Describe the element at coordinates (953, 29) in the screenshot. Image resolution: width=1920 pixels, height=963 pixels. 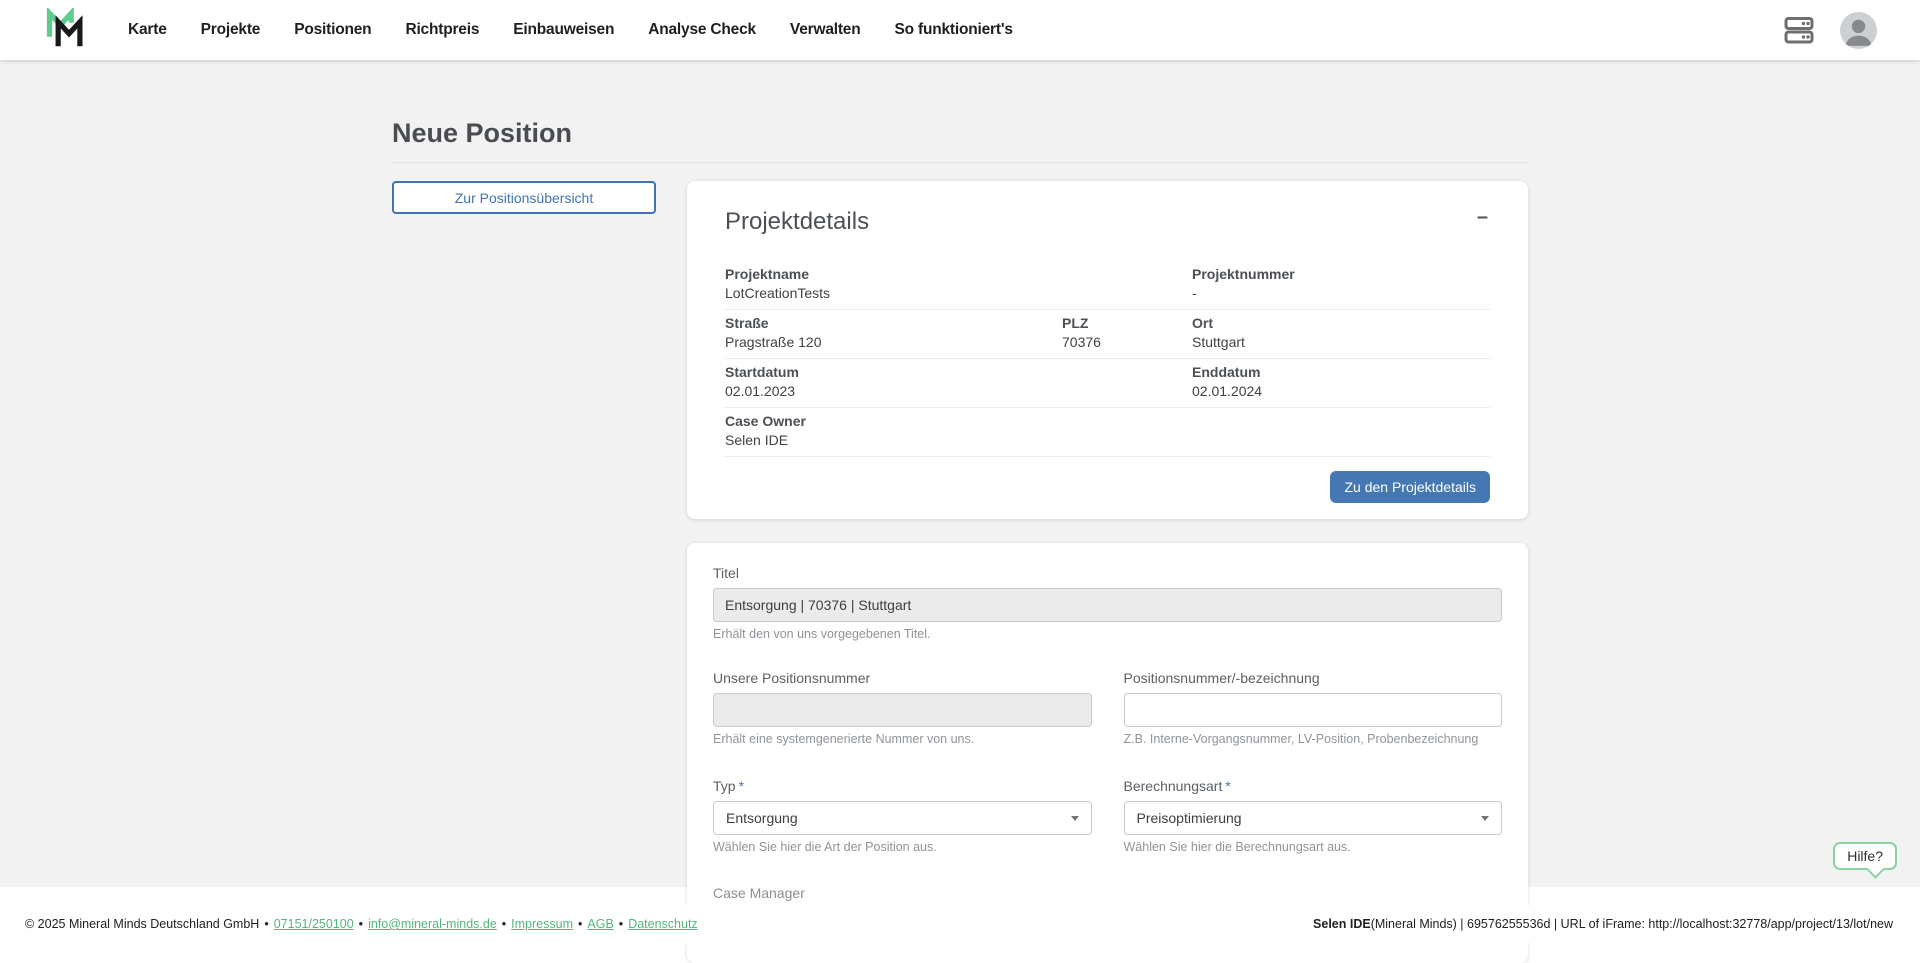
I see `nav-item-so-funktionierts: So funktioniert's` at that location.